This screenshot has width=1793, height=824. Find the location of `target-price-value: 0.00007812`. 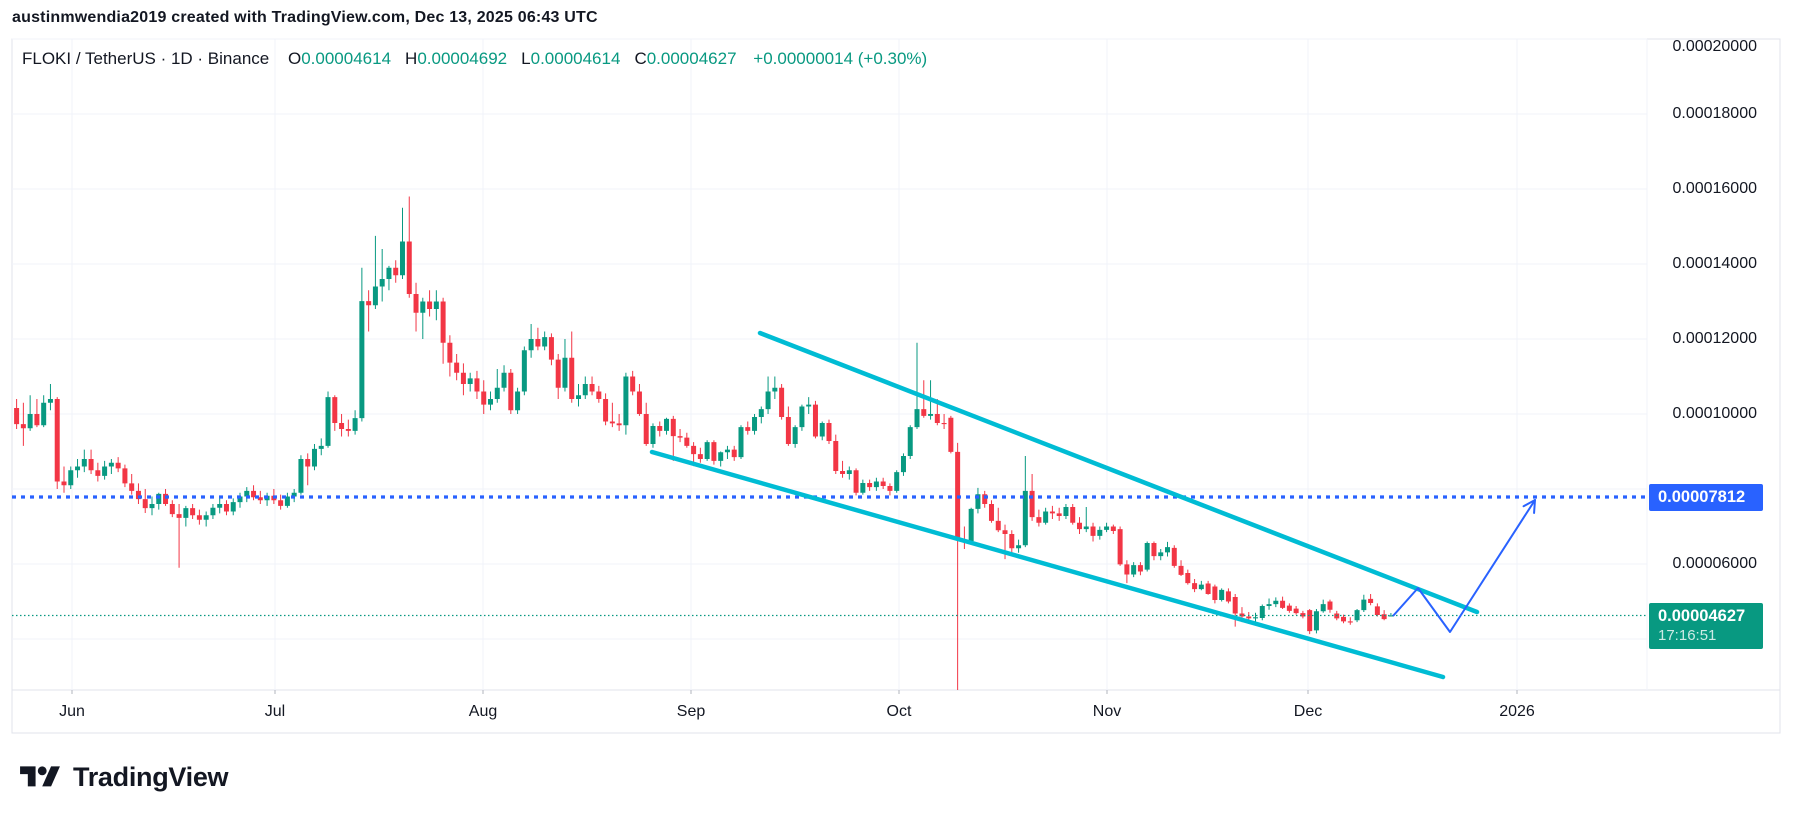

target-price-value: 0.00007812 is located at coordinates (1702, 497).